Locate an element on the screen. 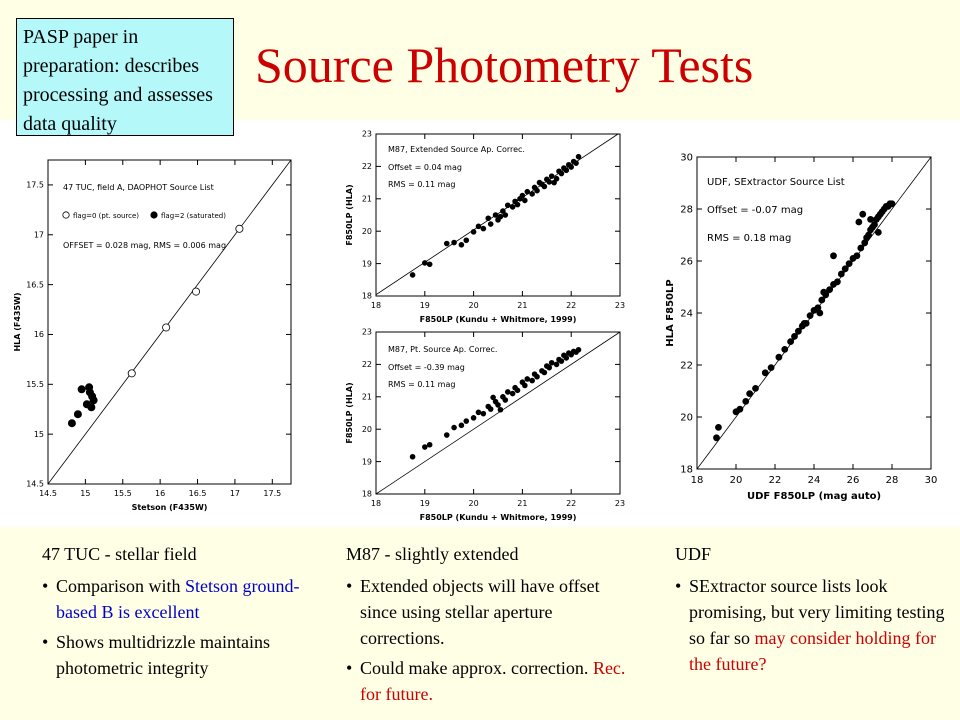 The height and width of the screenshot is (720, 960). plot-frame is located at coordinates (498, 413).